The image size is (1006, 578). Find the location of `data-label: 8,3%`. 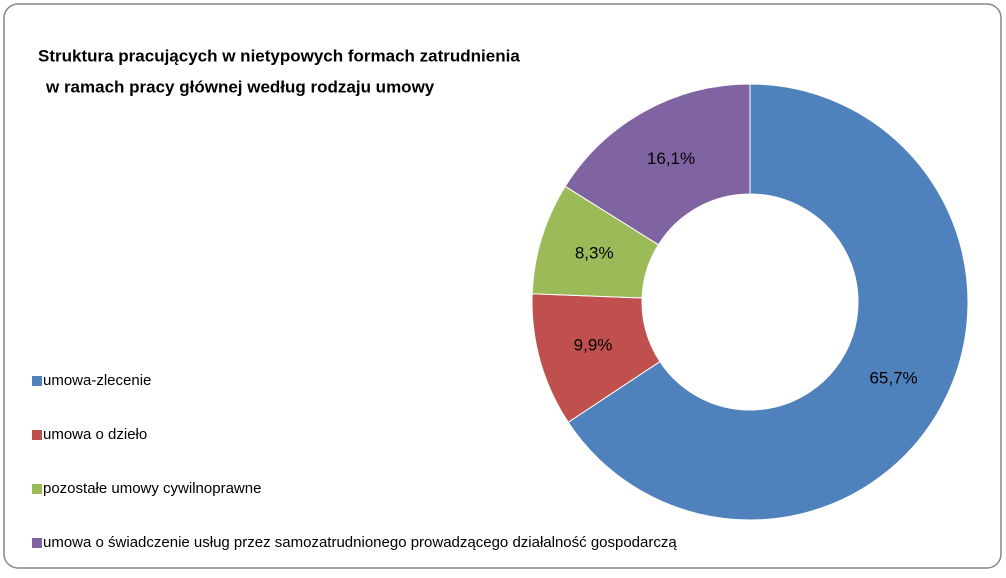

data-label: 8,3% is located at coordinates (594, 253).